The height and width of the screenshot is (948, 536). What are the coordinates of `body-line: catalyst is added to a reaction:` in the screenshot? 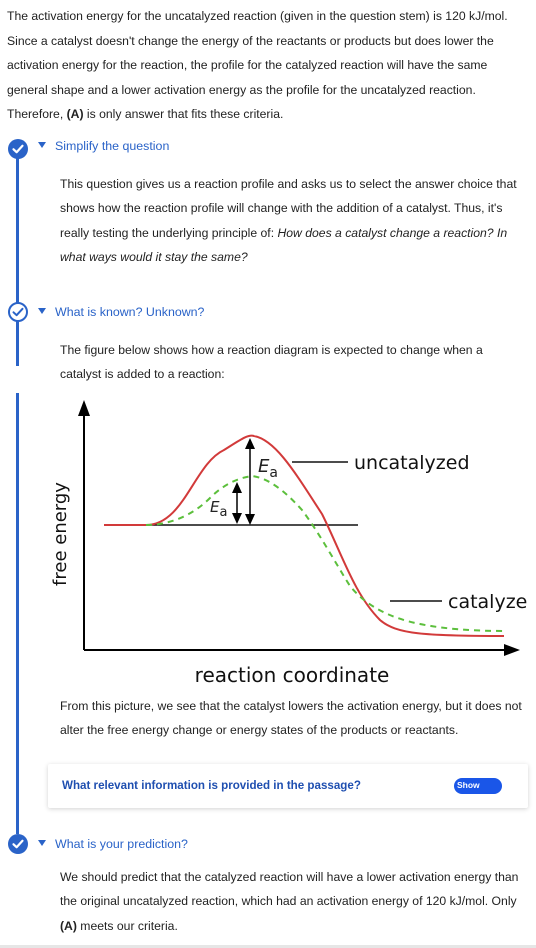 It's located at (142, 374).